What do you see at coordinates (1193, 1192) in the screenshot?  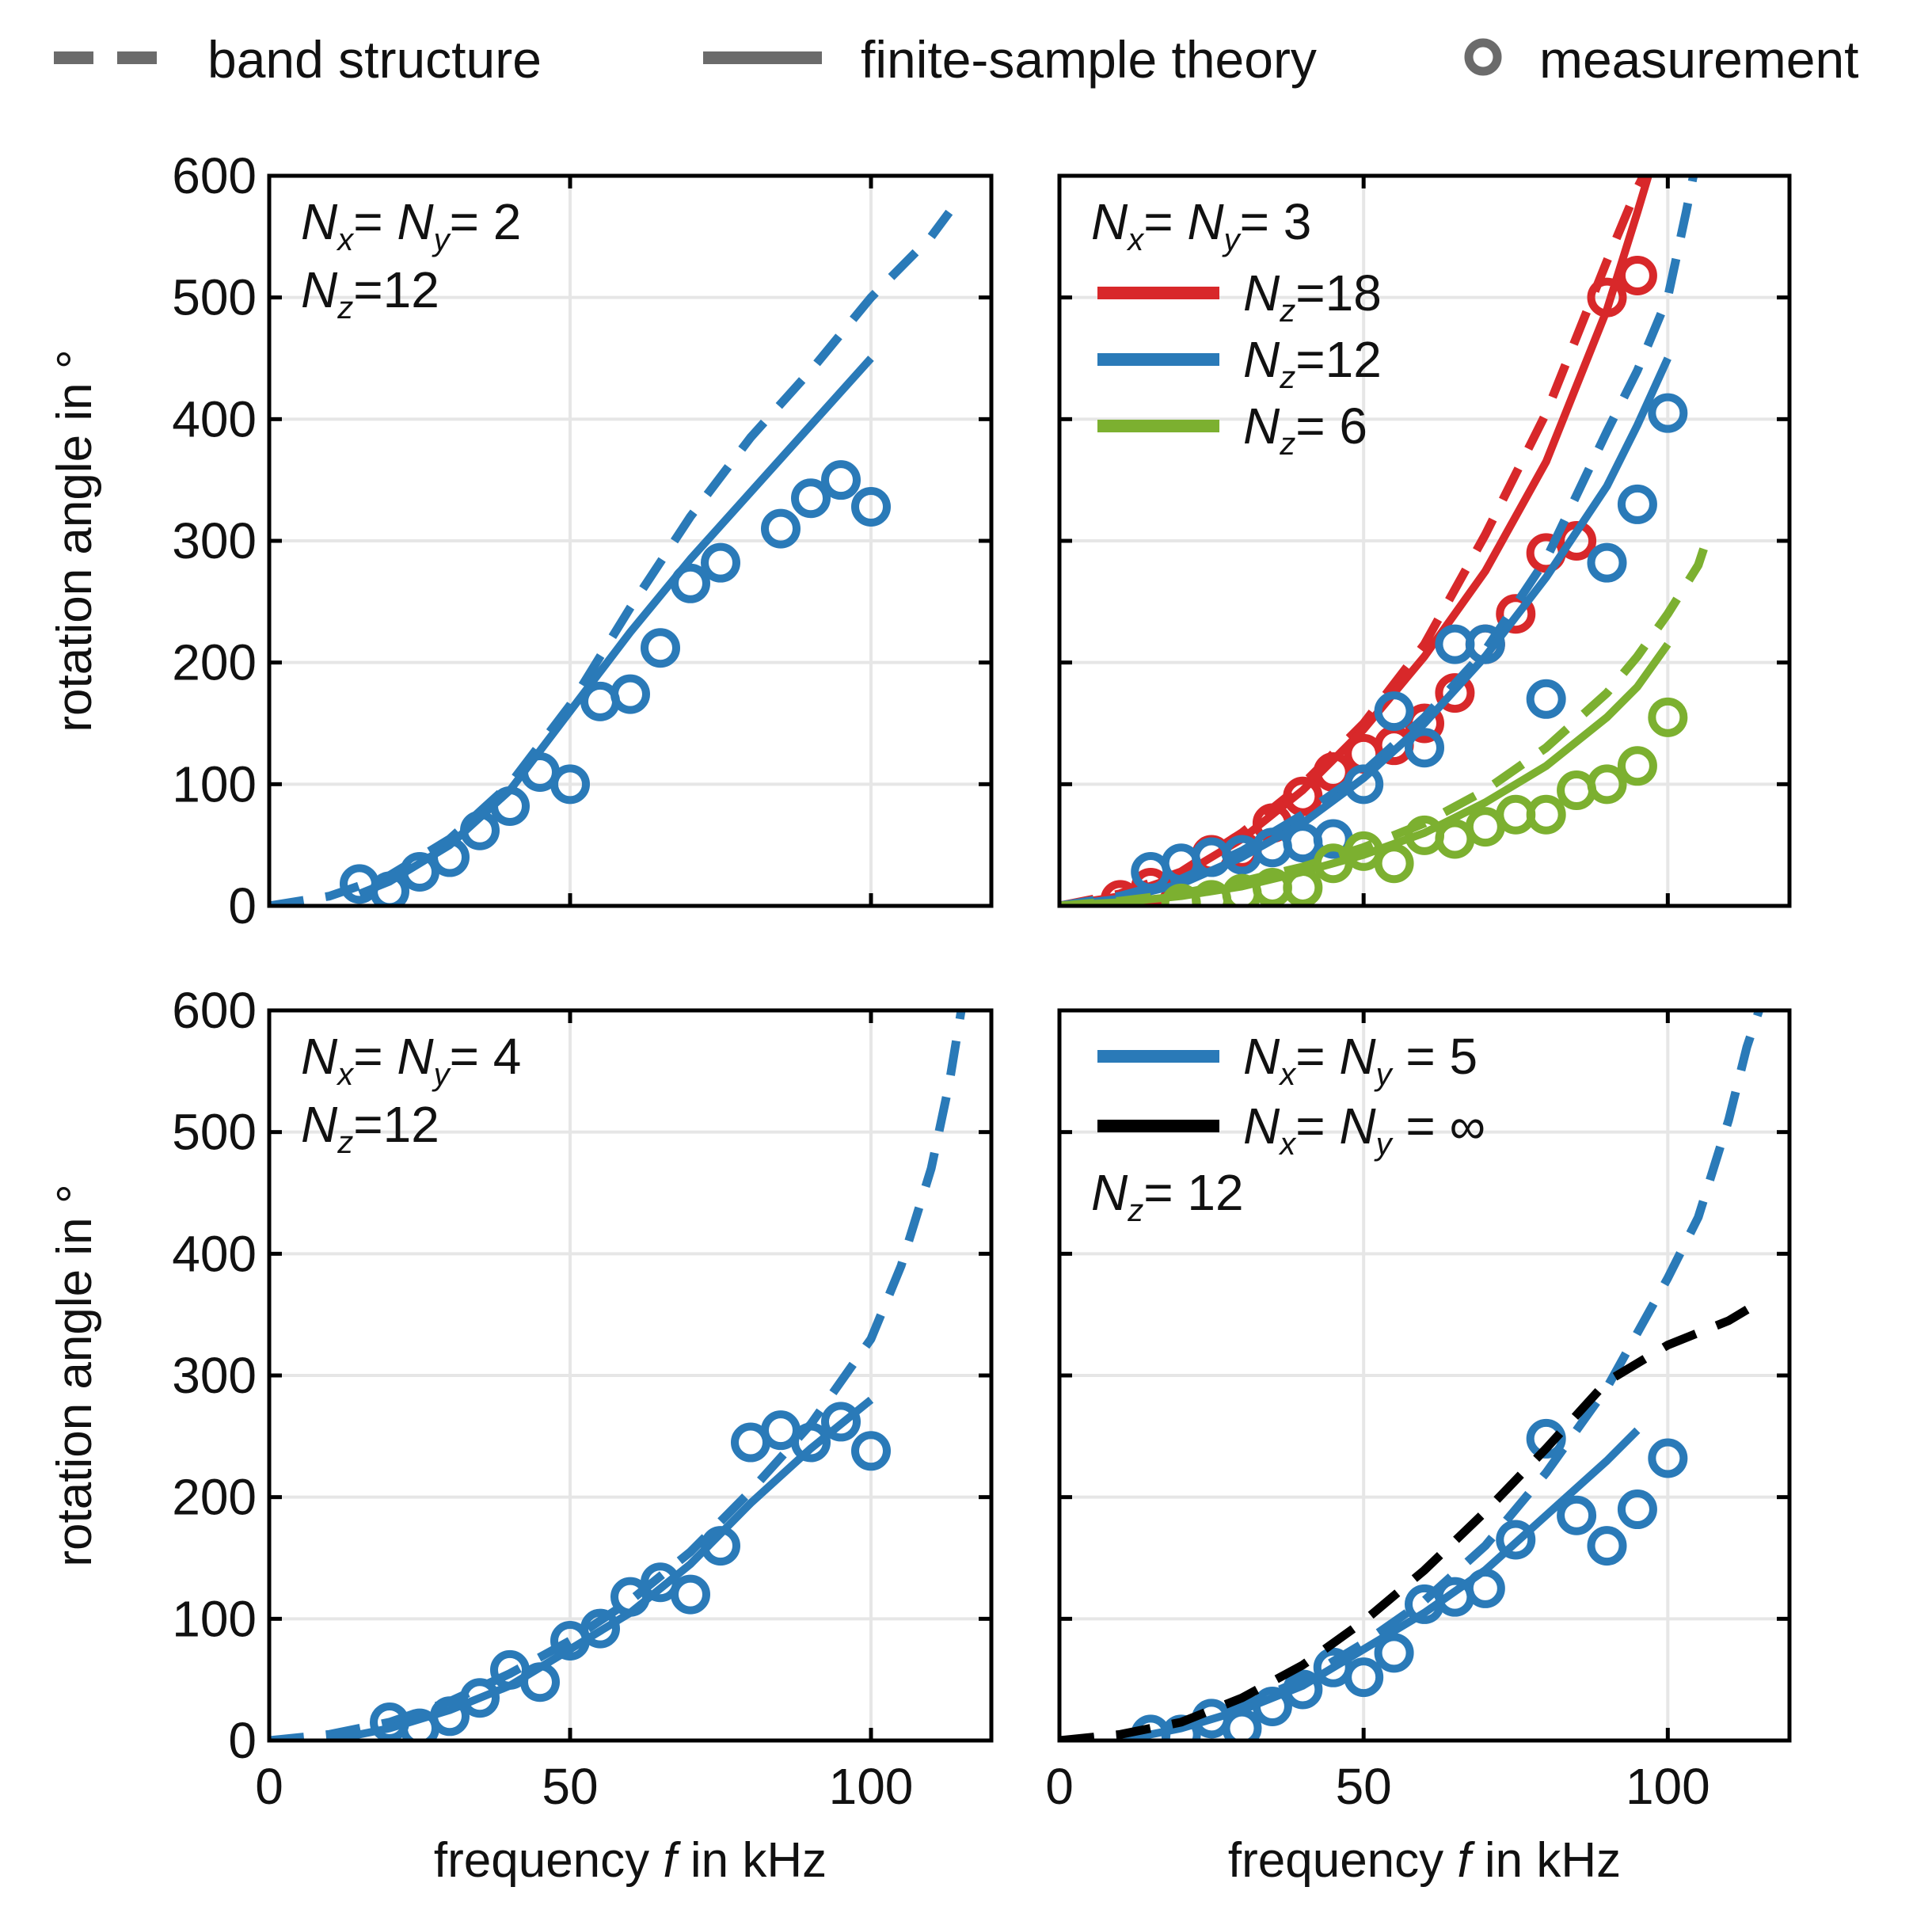 I see `panel-annotation-rest: = 12` at bounding box center [1193, 1192].